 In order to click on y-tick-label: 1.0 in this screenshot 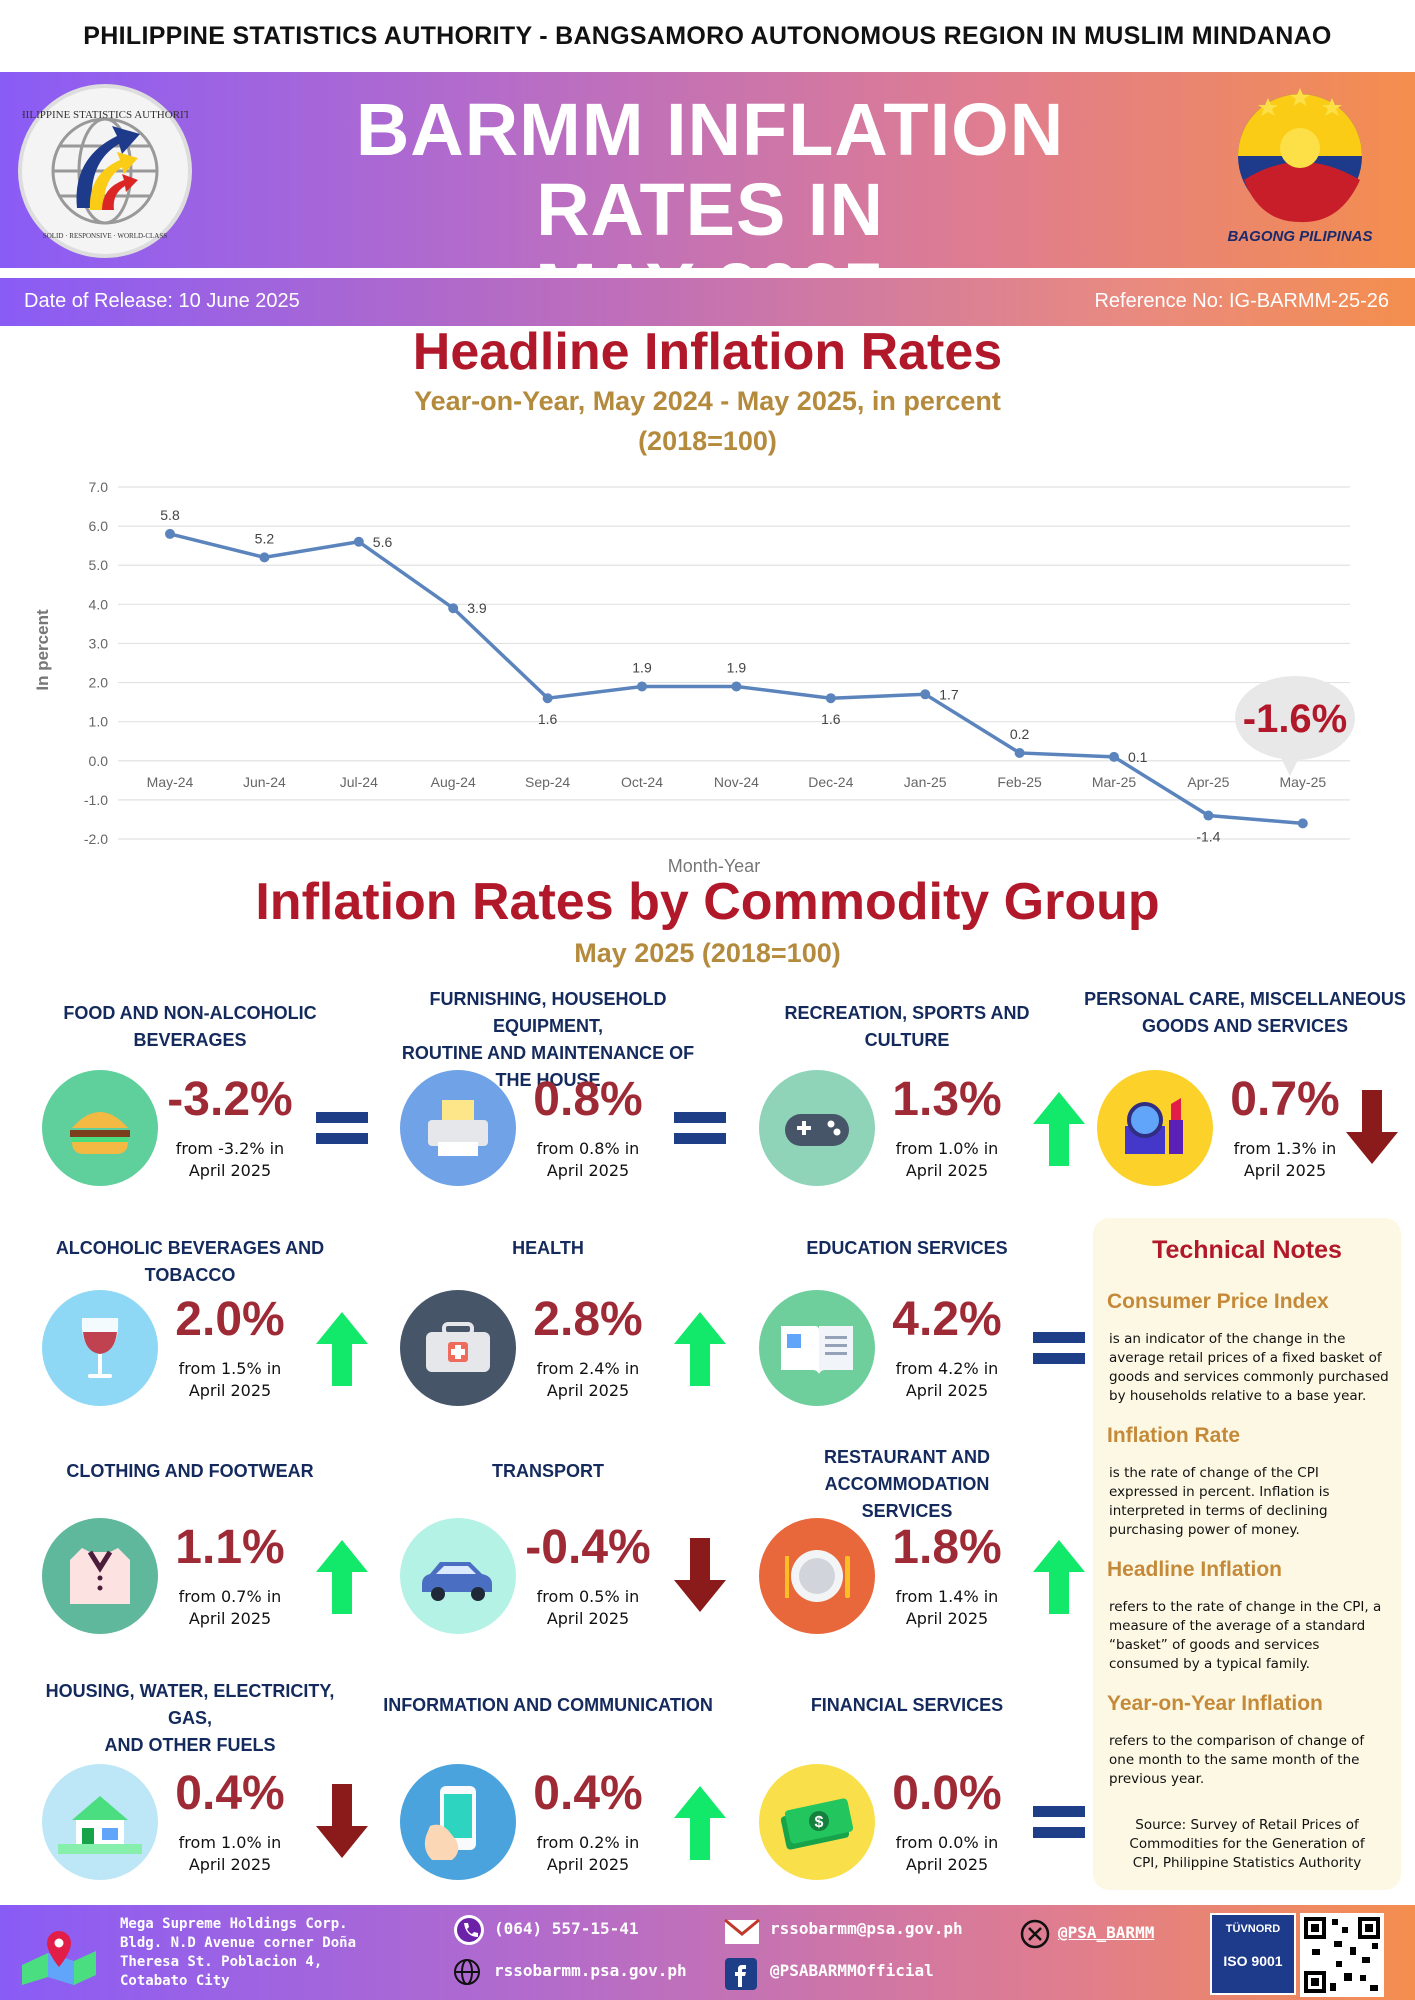, I will do `click(99, 722)`.